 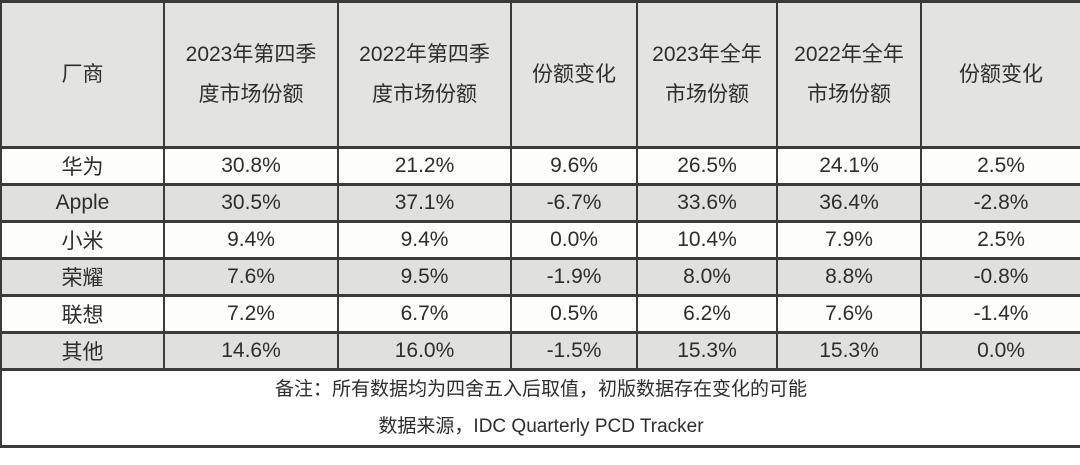 I want to click on footer-source: 数据来源，IDC Quarterly PCD Tracker, so click(x=541, y=426).